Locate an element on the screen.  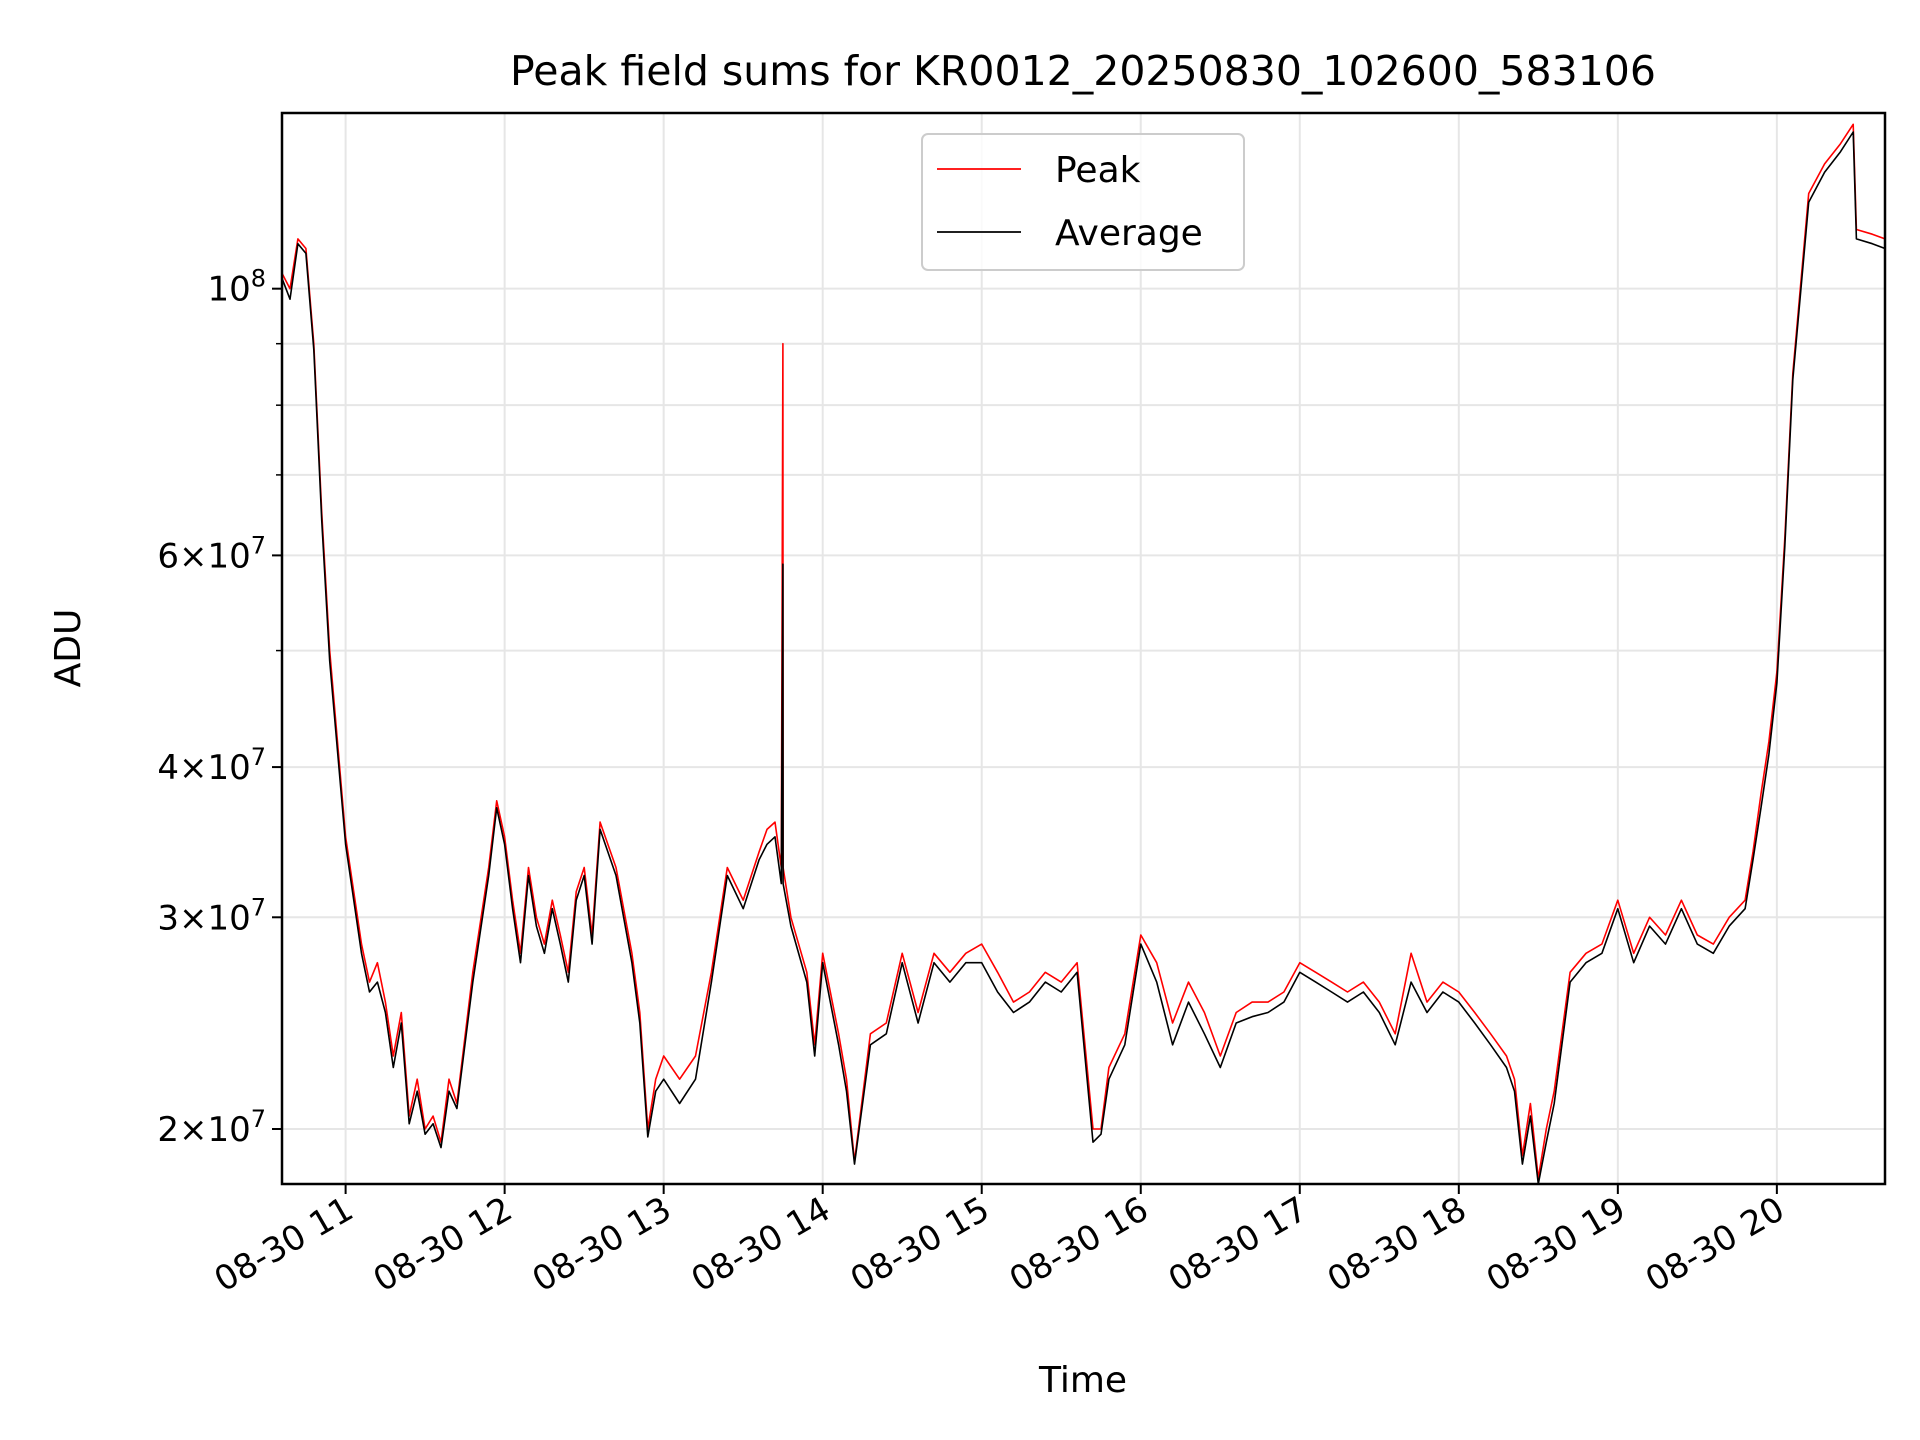
x-tick-label: 08-30 19 is located at coordinates (1556, 1244).